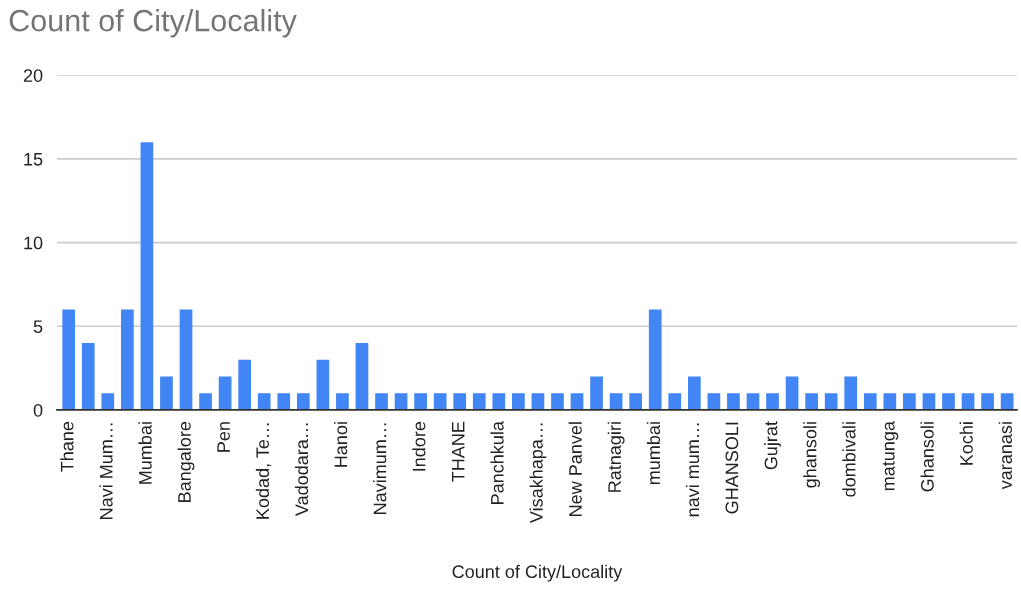 The height and width of the screenshot is (602, 1021). I want to click on y-tick-label: 15, so click(33, 159).